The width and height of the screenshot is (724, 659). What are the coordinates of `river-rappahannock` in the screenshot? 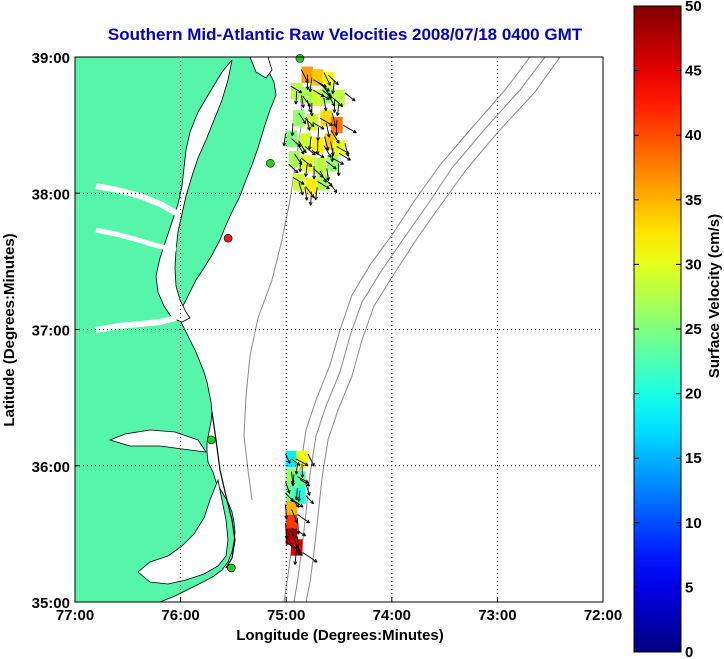 It's located at (136, 240).